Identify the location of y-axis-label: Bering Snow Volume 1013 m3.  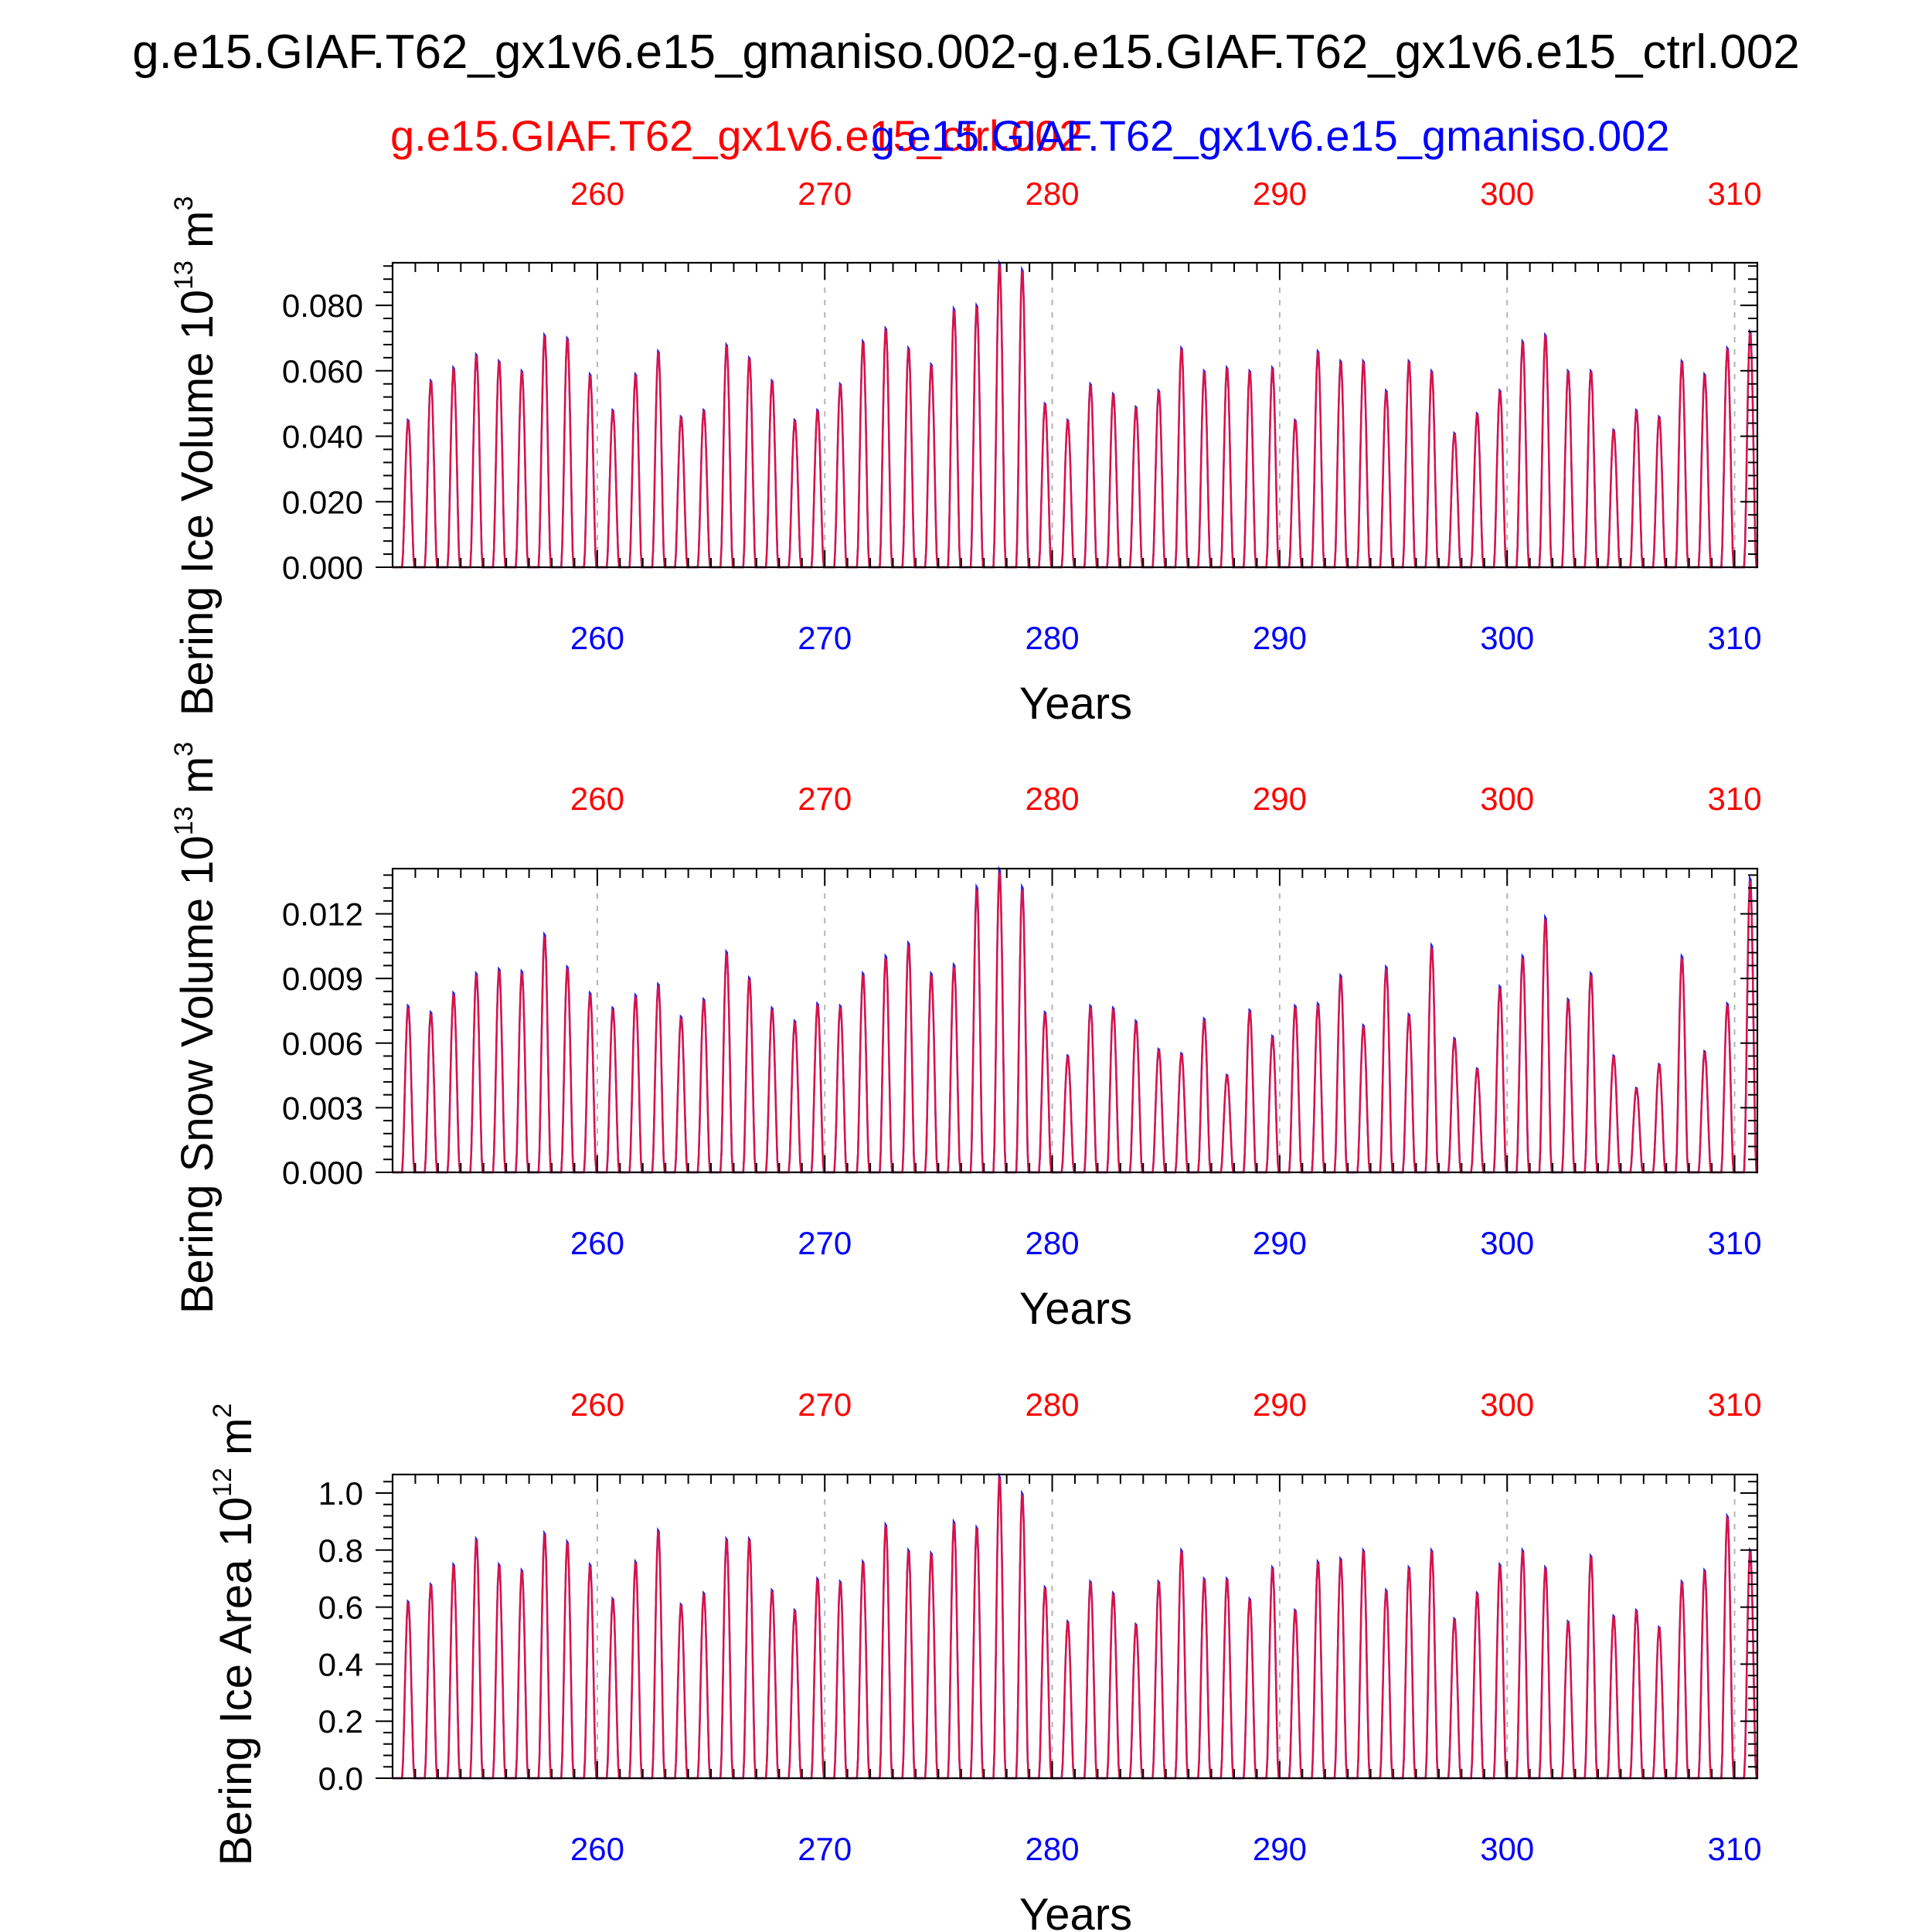
(196, 1028).